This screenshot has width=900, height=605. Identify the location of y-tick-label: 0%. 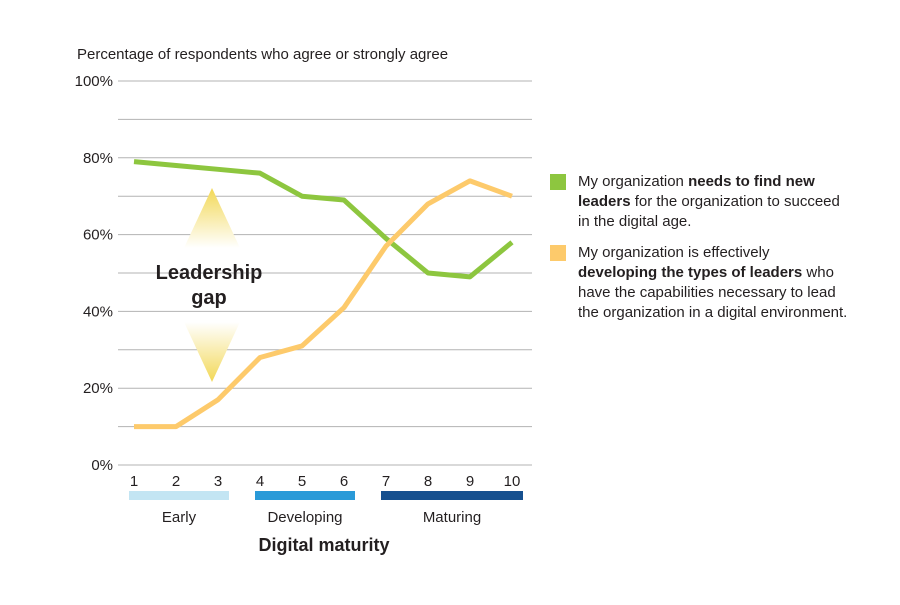
(102, 465).